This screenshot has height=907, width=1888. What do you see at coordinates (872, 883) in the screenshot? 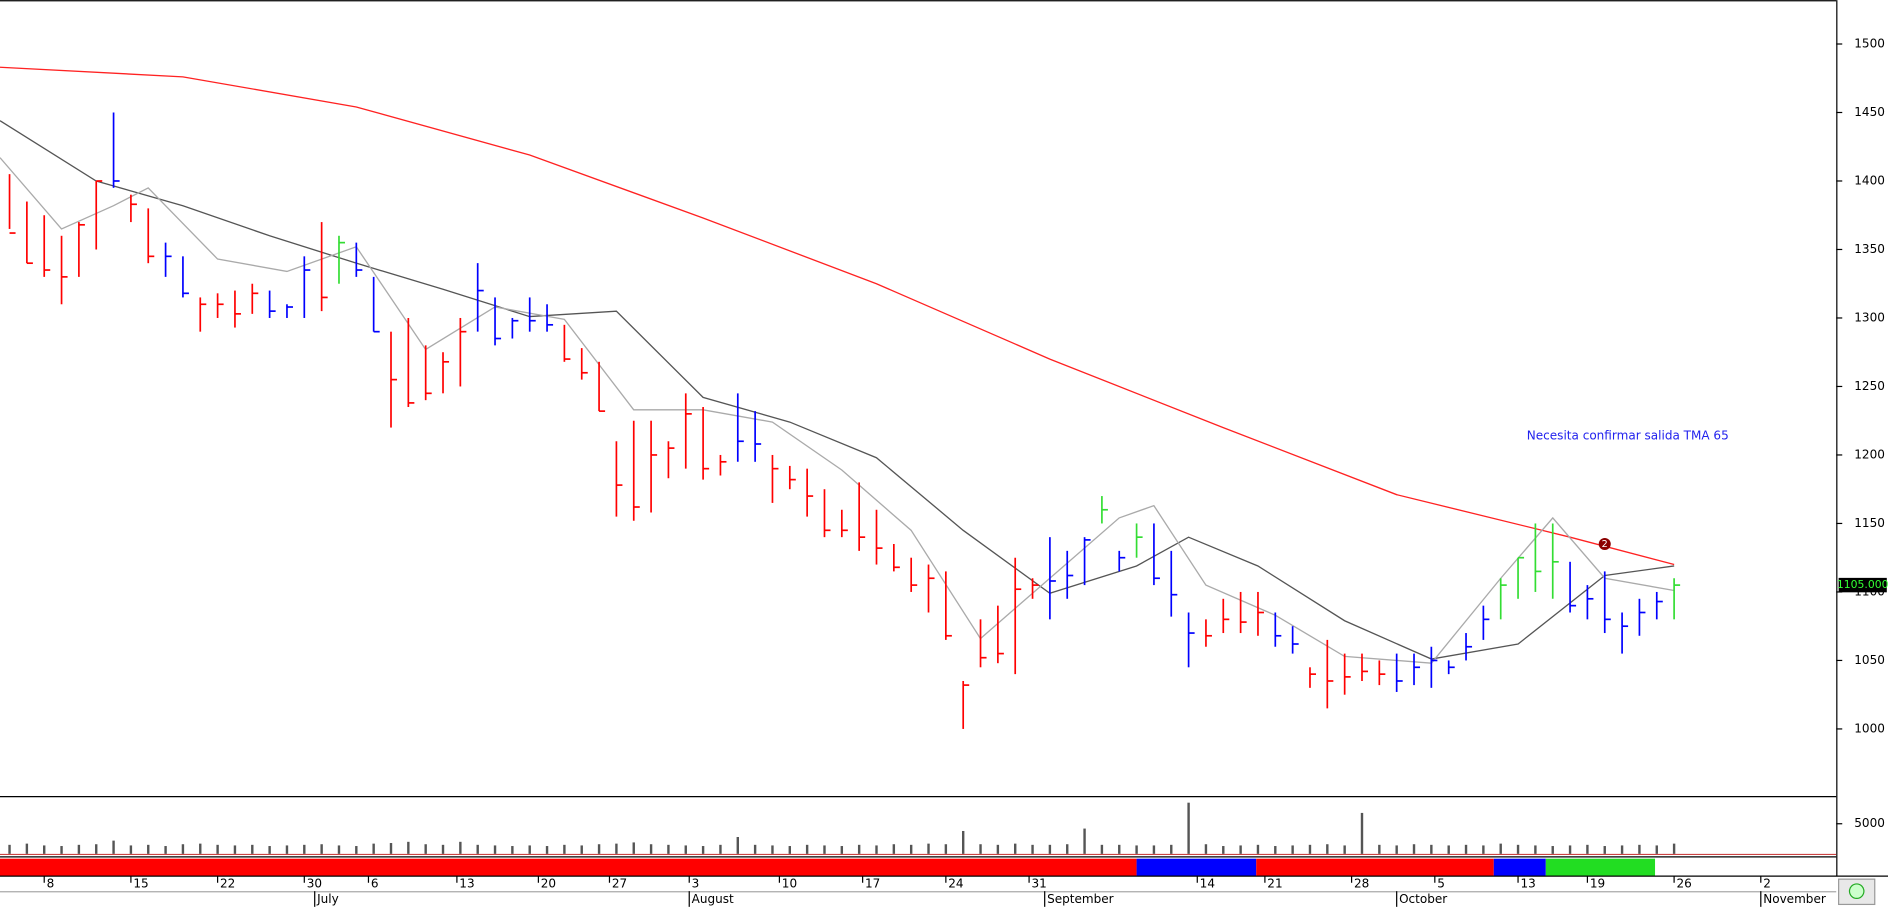
I see `x-tick-label: 17` at bounding box center [872, 883].